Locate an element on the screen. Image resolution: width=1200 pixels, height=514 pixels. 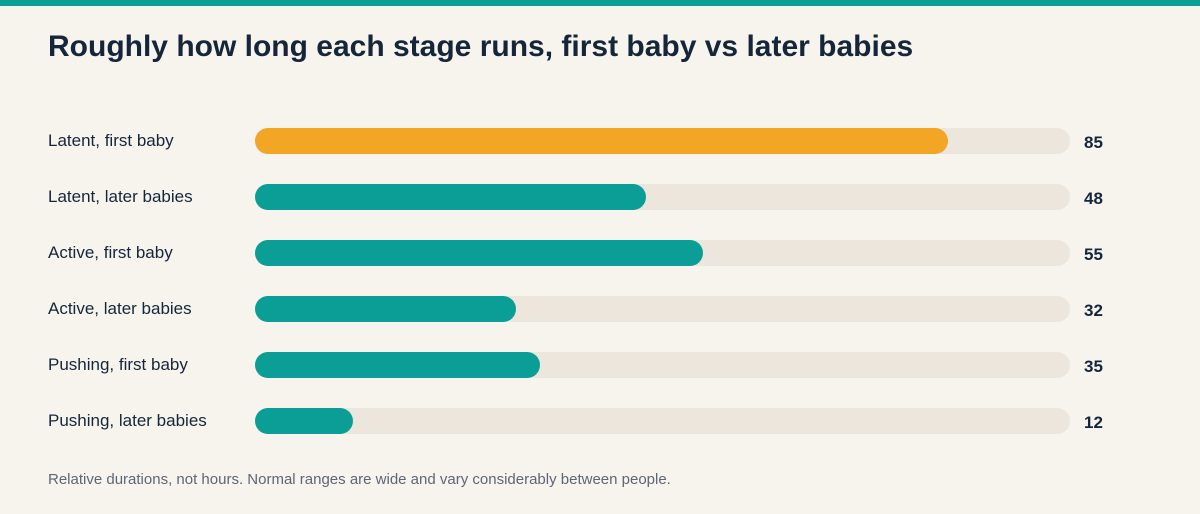
data-label: 32 is located at coordinates (1093, 310).